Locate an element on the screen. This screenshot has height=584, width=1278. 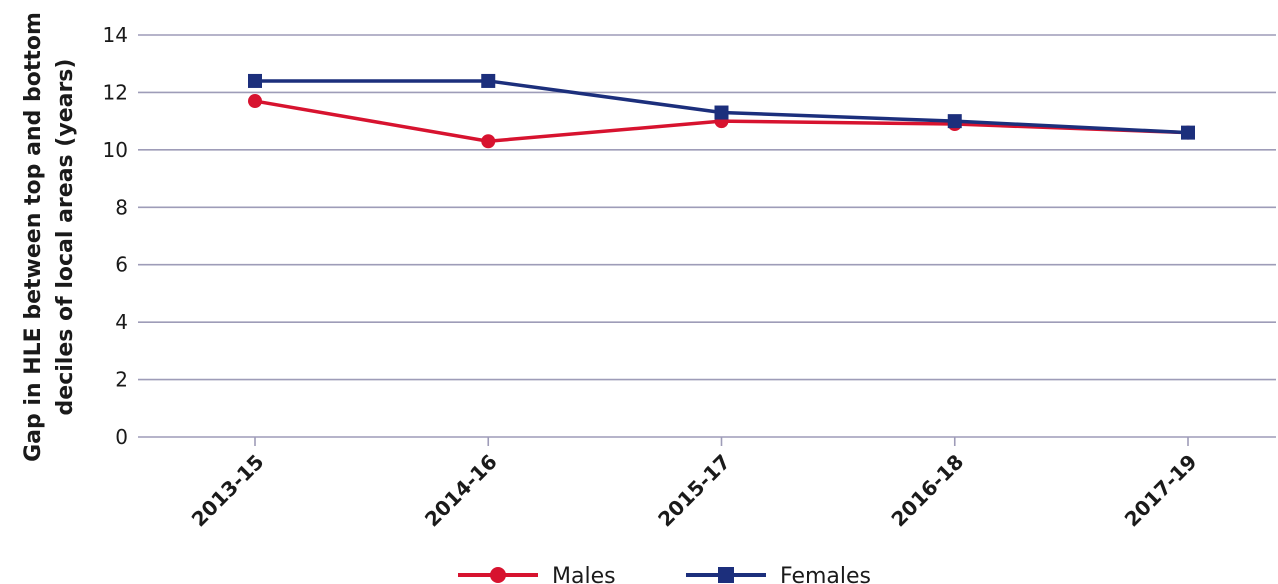
legend: Males Females is located at coordinates (664, 574).